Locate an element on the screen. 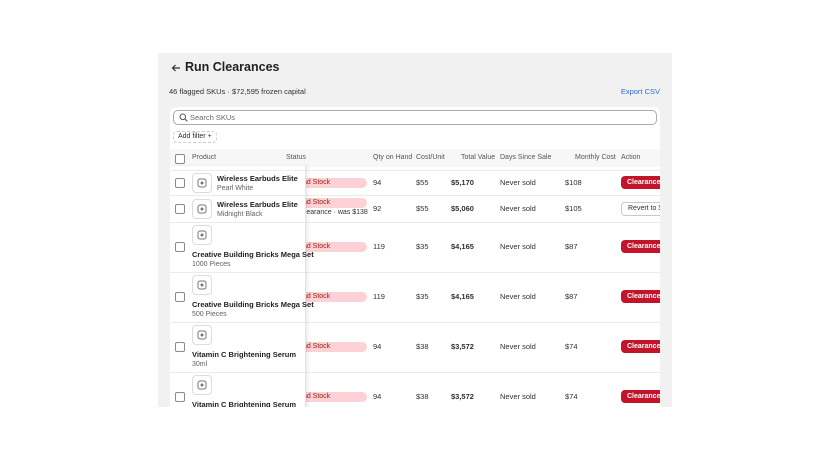  action-button: Revert to $138 is located at coordinates (640, 208).